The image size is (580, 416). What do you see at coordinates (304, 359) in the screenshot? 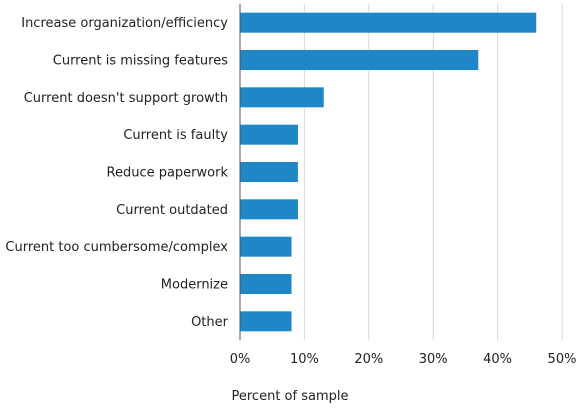
I see `x-tick-label: 10%` at bounding box center [304, 359].